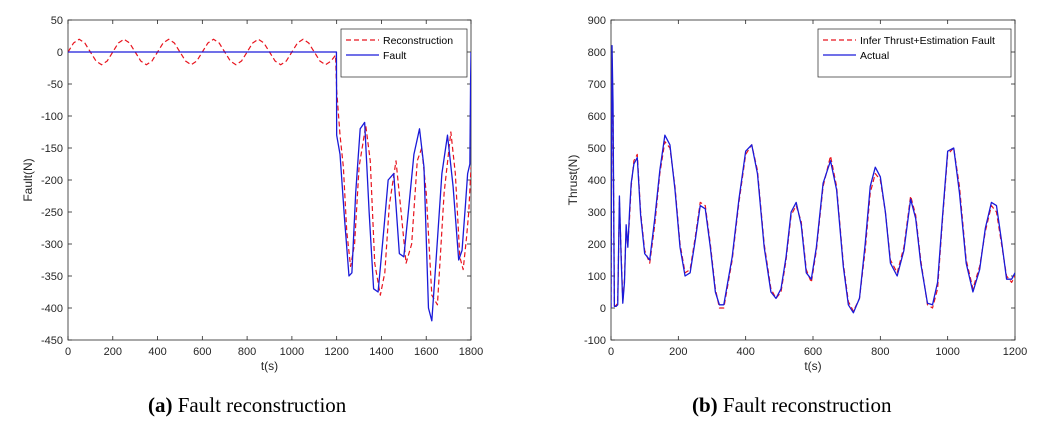  Describe the element at coordinates (597, 85) in the screenshot. I see `y-tick-label: 700` at that location.